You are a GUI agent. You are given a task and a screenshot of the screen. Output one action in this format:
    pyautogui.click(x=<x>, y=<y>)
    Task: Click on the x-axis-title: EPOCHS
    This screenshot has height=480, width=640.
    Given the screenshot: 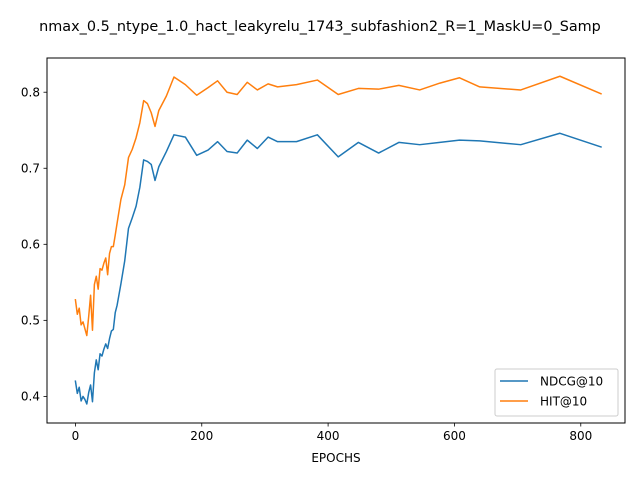 What is the action you would take?
    pyautogui.click(x=335, y=458)
    